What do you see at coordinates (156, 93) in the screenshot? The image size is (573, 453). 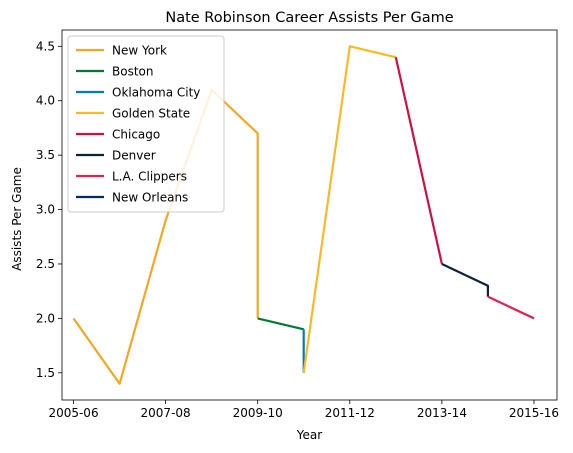 I see `legend-label-oklahoma-city: Oklahoma City` at bounding box center [156, 93].